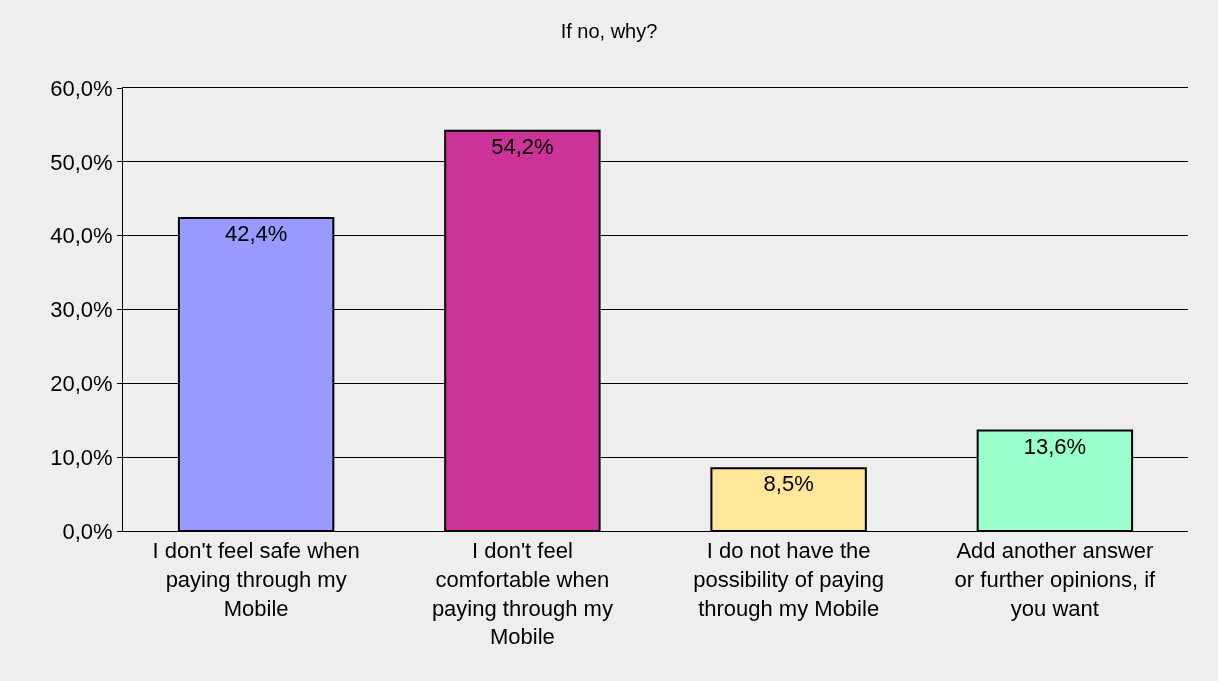 The height and width of the screenshot is (681, 1218). Describe the element at coordinates (81, 457) in the screenshot. I see `y-tick-label: 10,0%` at that location.